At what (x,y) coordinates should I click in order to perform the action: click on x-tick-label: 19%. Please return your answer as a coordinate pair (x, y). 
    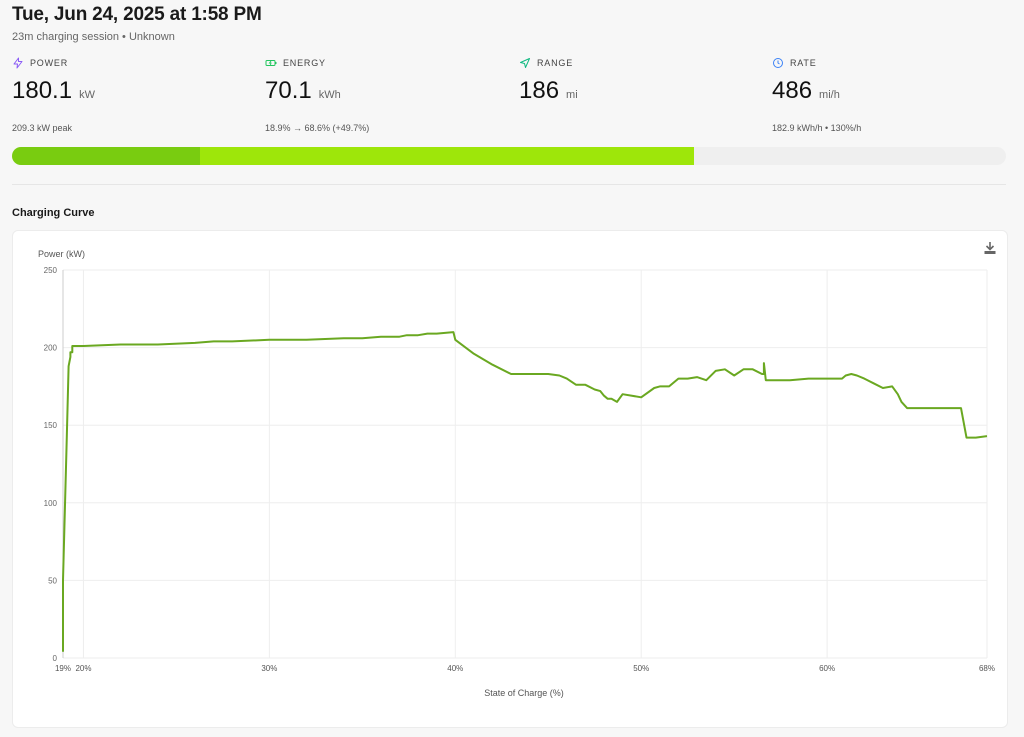
    Looking at the image, I should click on (63, 668).